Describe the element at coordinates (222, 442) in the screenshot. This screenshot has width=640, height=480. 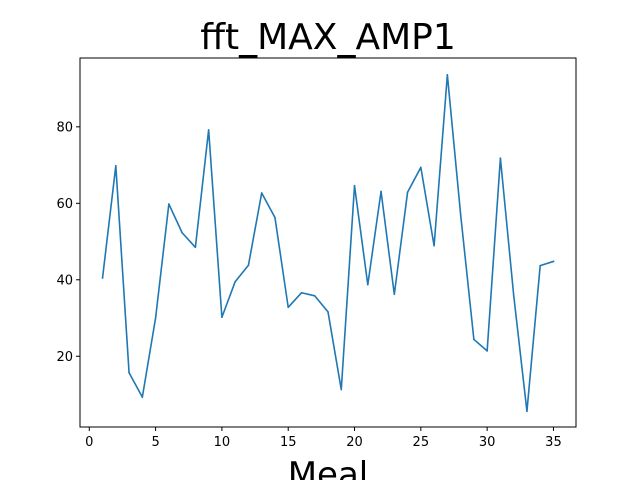
I see `x-tick-label: 10` at that location.